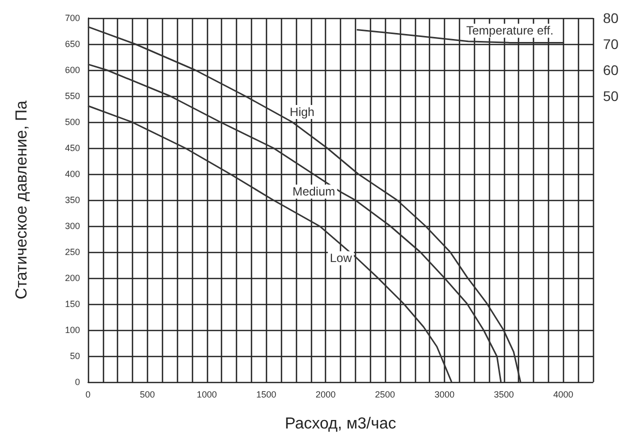  What do you see at coordinates (341, 258) in the screenshot?
I see `series-label: Low` at bounding box center [341, 258].